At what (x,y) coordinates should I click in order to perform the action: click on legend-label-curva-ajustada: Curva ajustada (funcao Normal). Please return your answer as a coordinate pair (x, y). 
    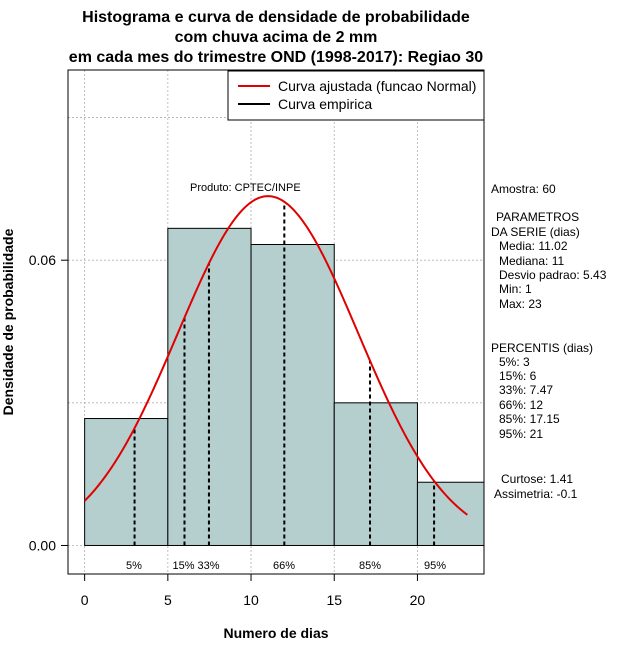
    Looking at the image, I should click on (377, 86).